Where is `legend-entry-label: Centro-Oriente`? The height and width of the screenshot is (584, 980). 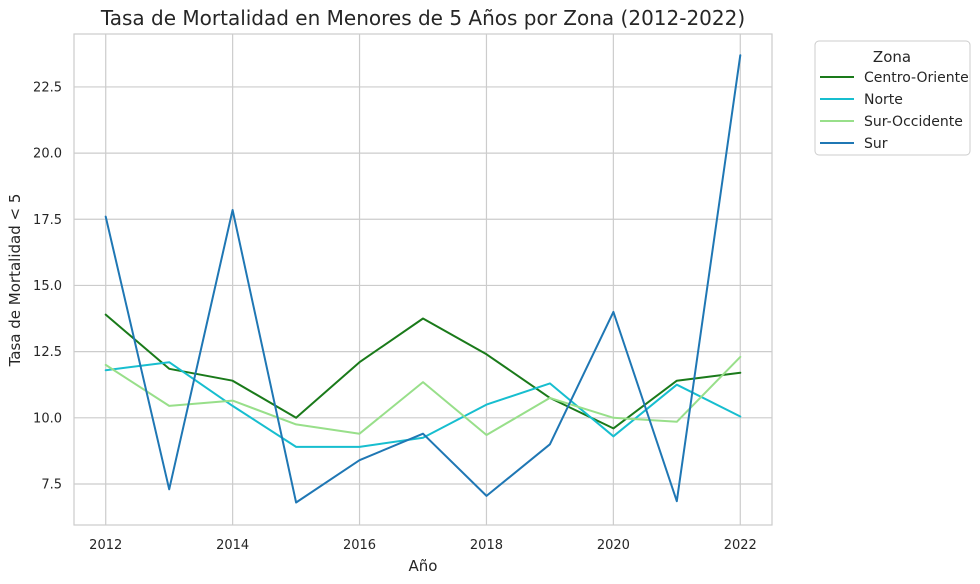
legend-entry-label: Centro-Oriente is located at coordinates (916, 78).